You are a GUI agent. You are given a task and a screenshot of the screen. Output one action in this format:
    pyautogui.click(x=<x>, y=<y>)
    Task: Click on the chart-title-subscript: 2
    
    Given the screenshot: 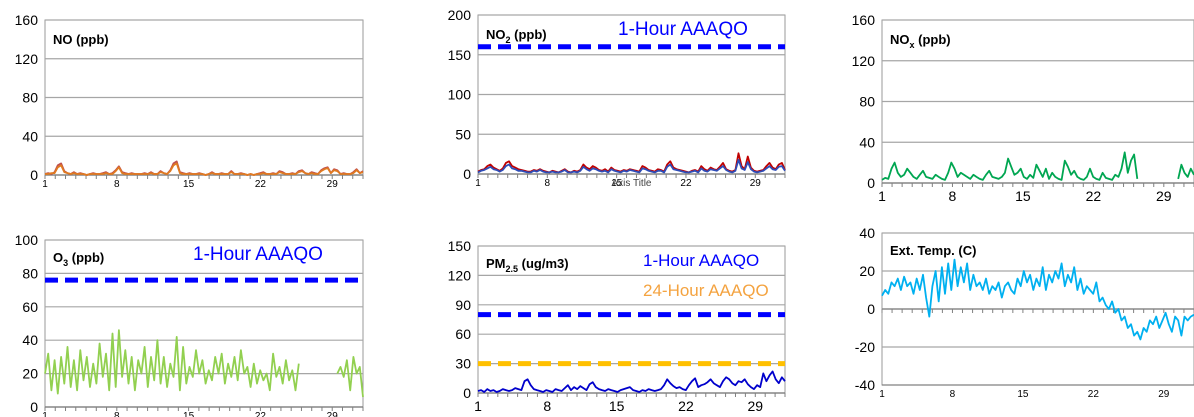 What is the action you would take?
    pyautogui.click(x=508, y=40)
    